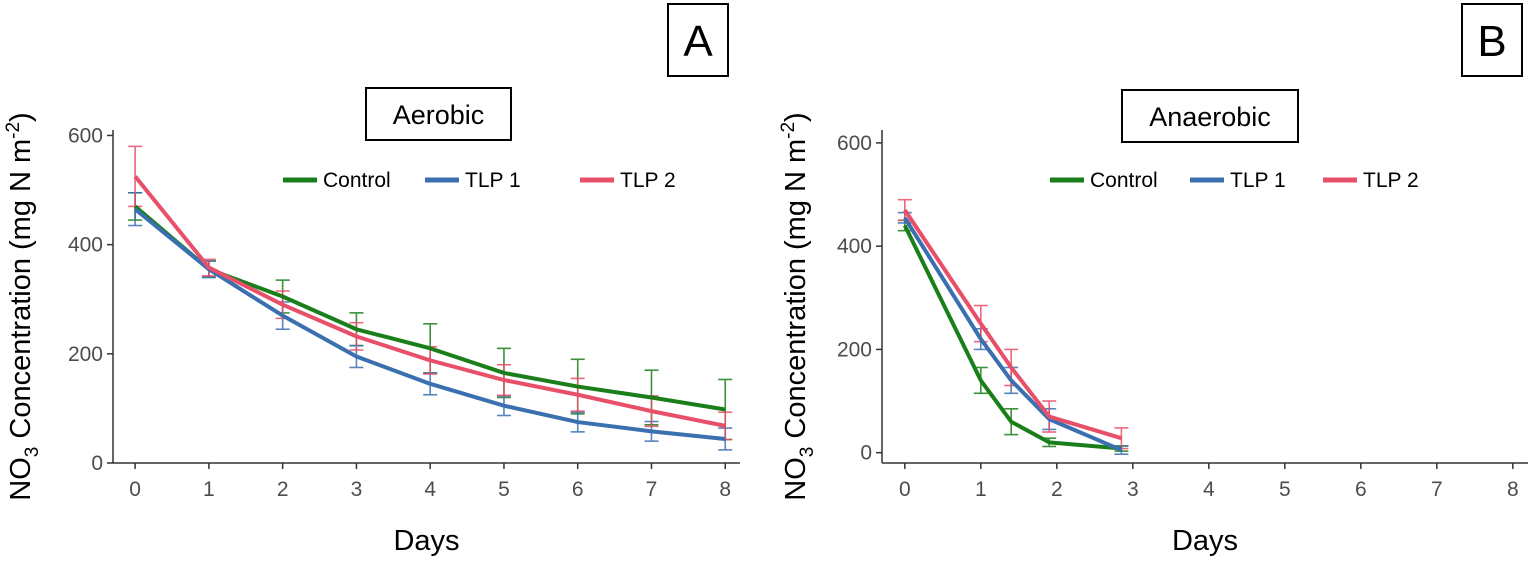 Image resolution: width=1535 pixels, height=561 pixels. I want to click on panel-label: B, so click(1491, 41).